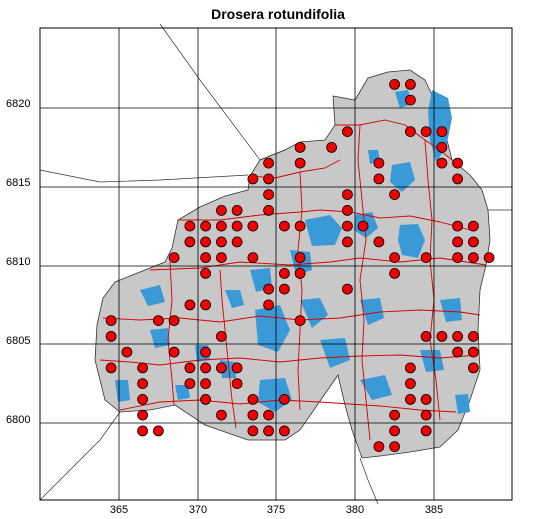  Describe the element at coordinates (355, 510) in the screenshot. I see `x-tick-label: 380` at that location.